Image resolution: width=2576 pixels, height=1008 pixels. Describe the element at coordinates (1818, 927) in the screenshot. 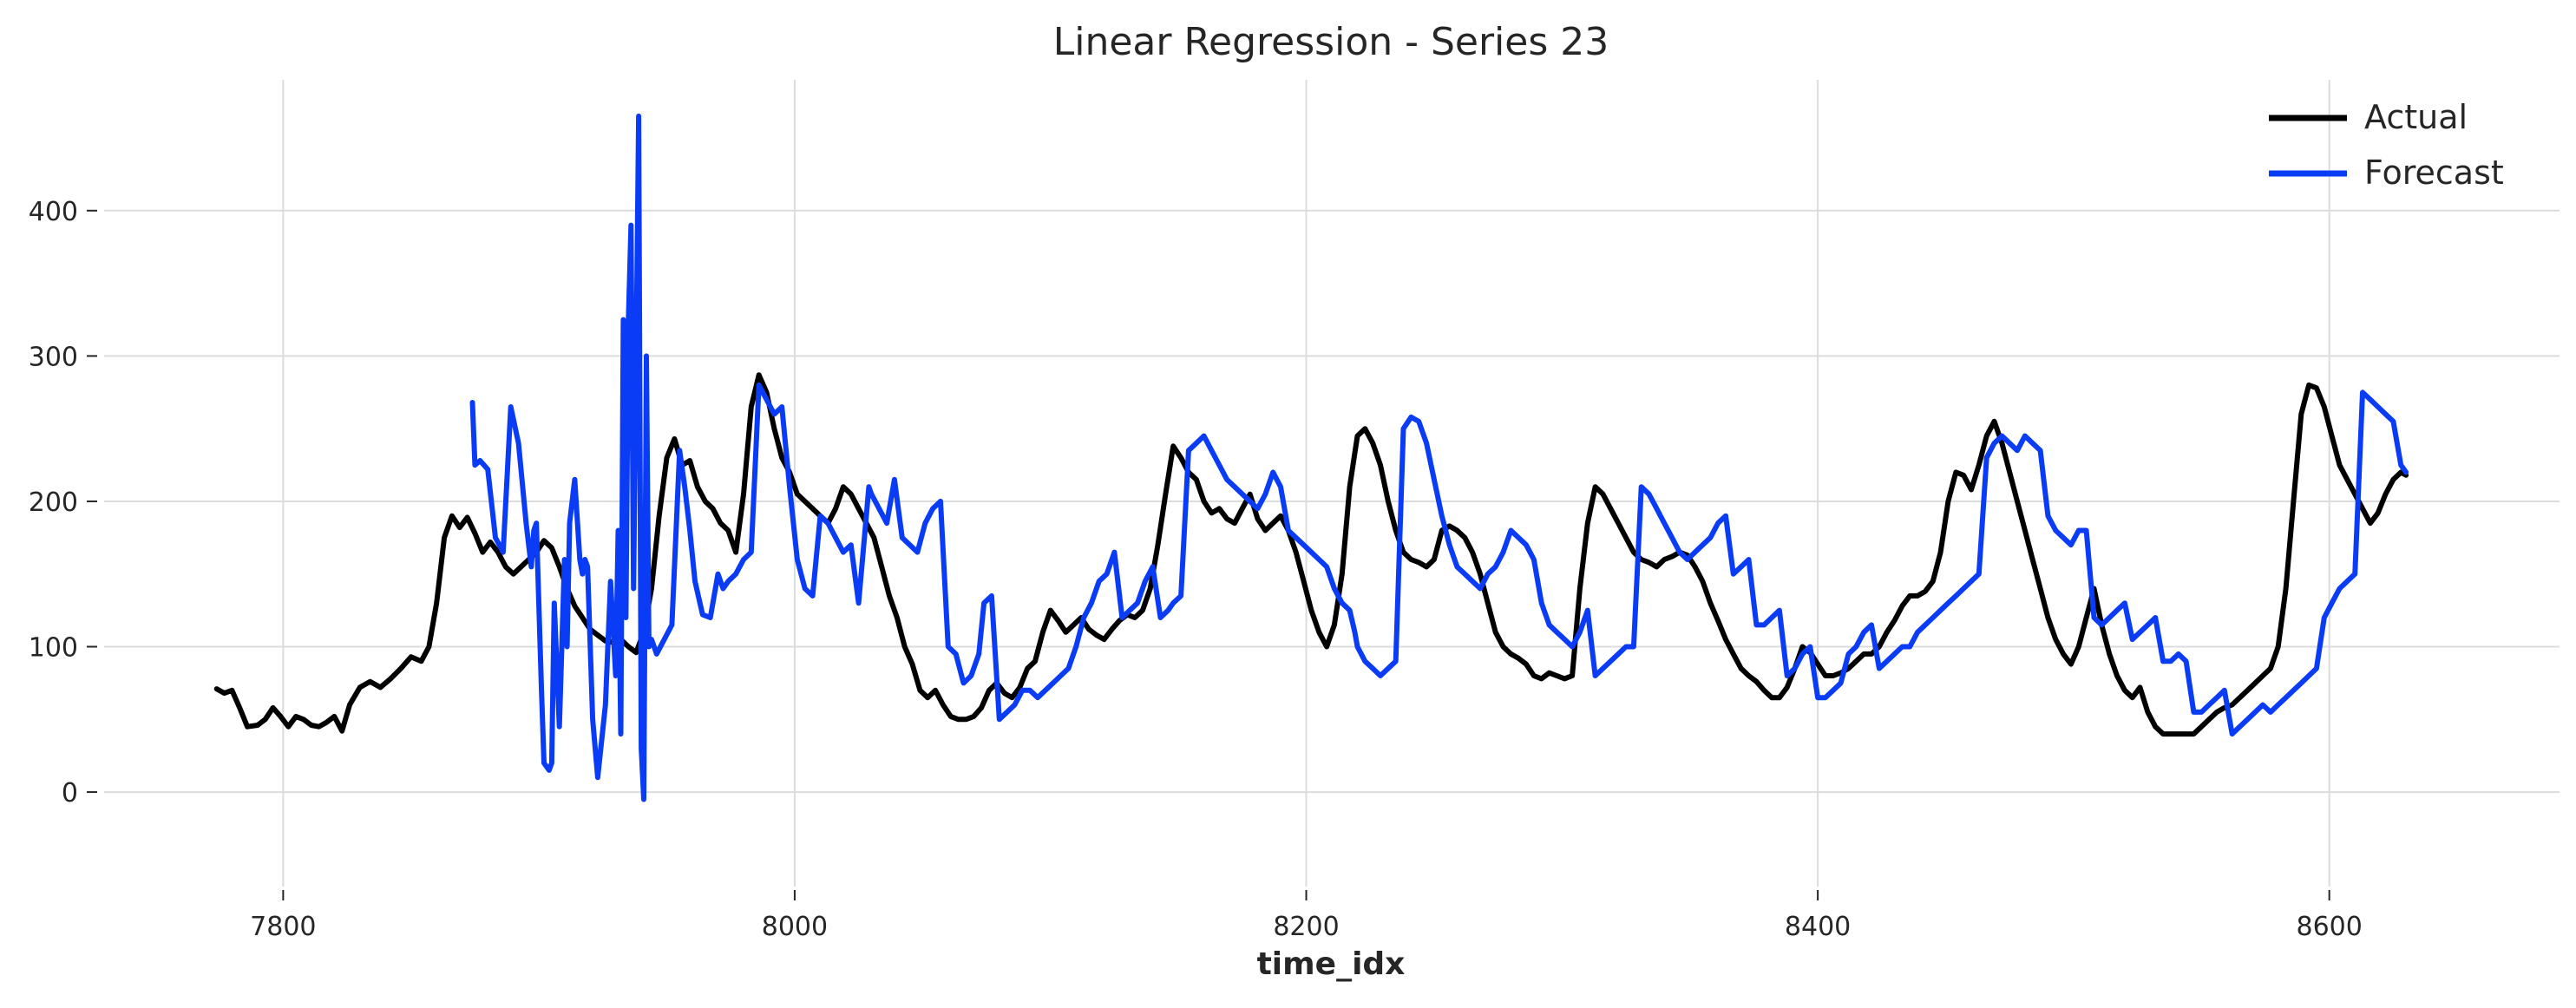

I see `x-tick-label-8400: 8400` at that location.